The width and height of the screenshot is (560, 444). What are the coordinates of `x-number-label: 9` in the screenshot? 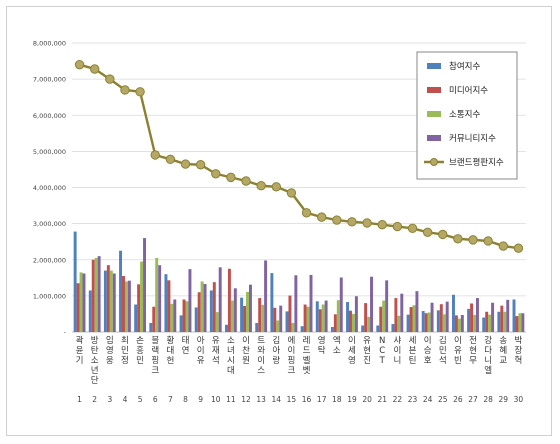 It's located at (200, 399).